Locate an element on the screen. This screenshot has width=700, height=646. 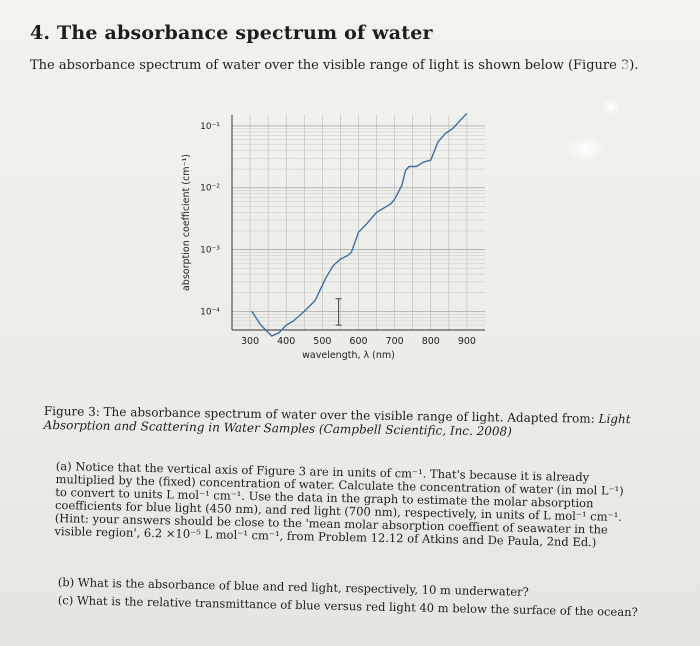
x-tick-label: 800 is located at coordinates (431, 341).